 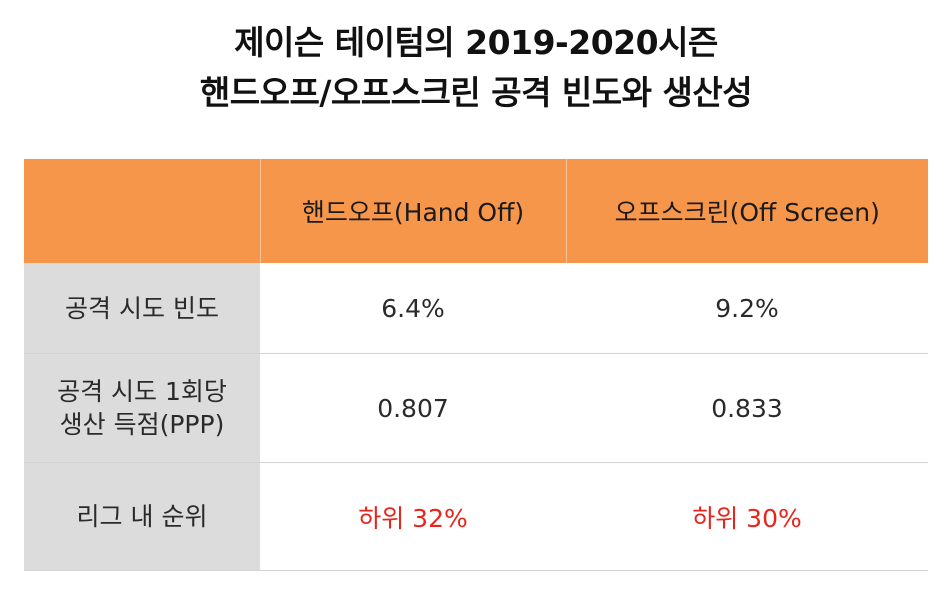 I want to click on row-label-frequency: 공격 시도 빈도, so click(x=142, y=308).